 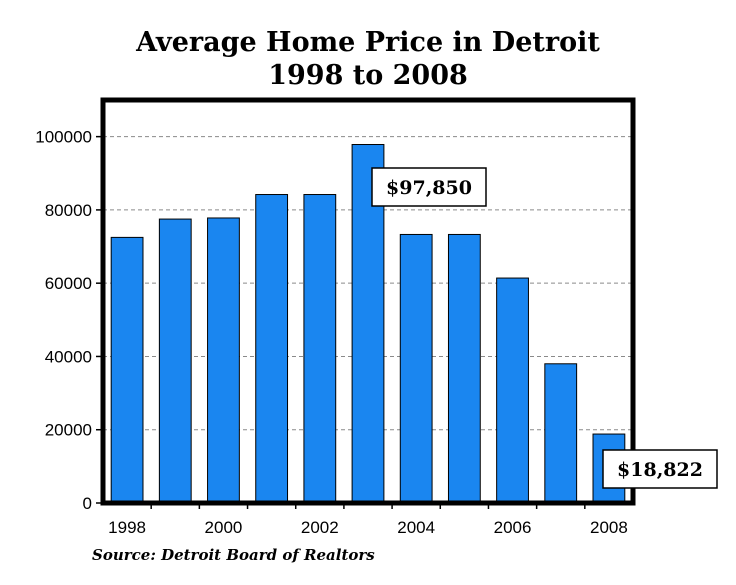 I want to click on callout-low-box, so click(x=660, y=469).